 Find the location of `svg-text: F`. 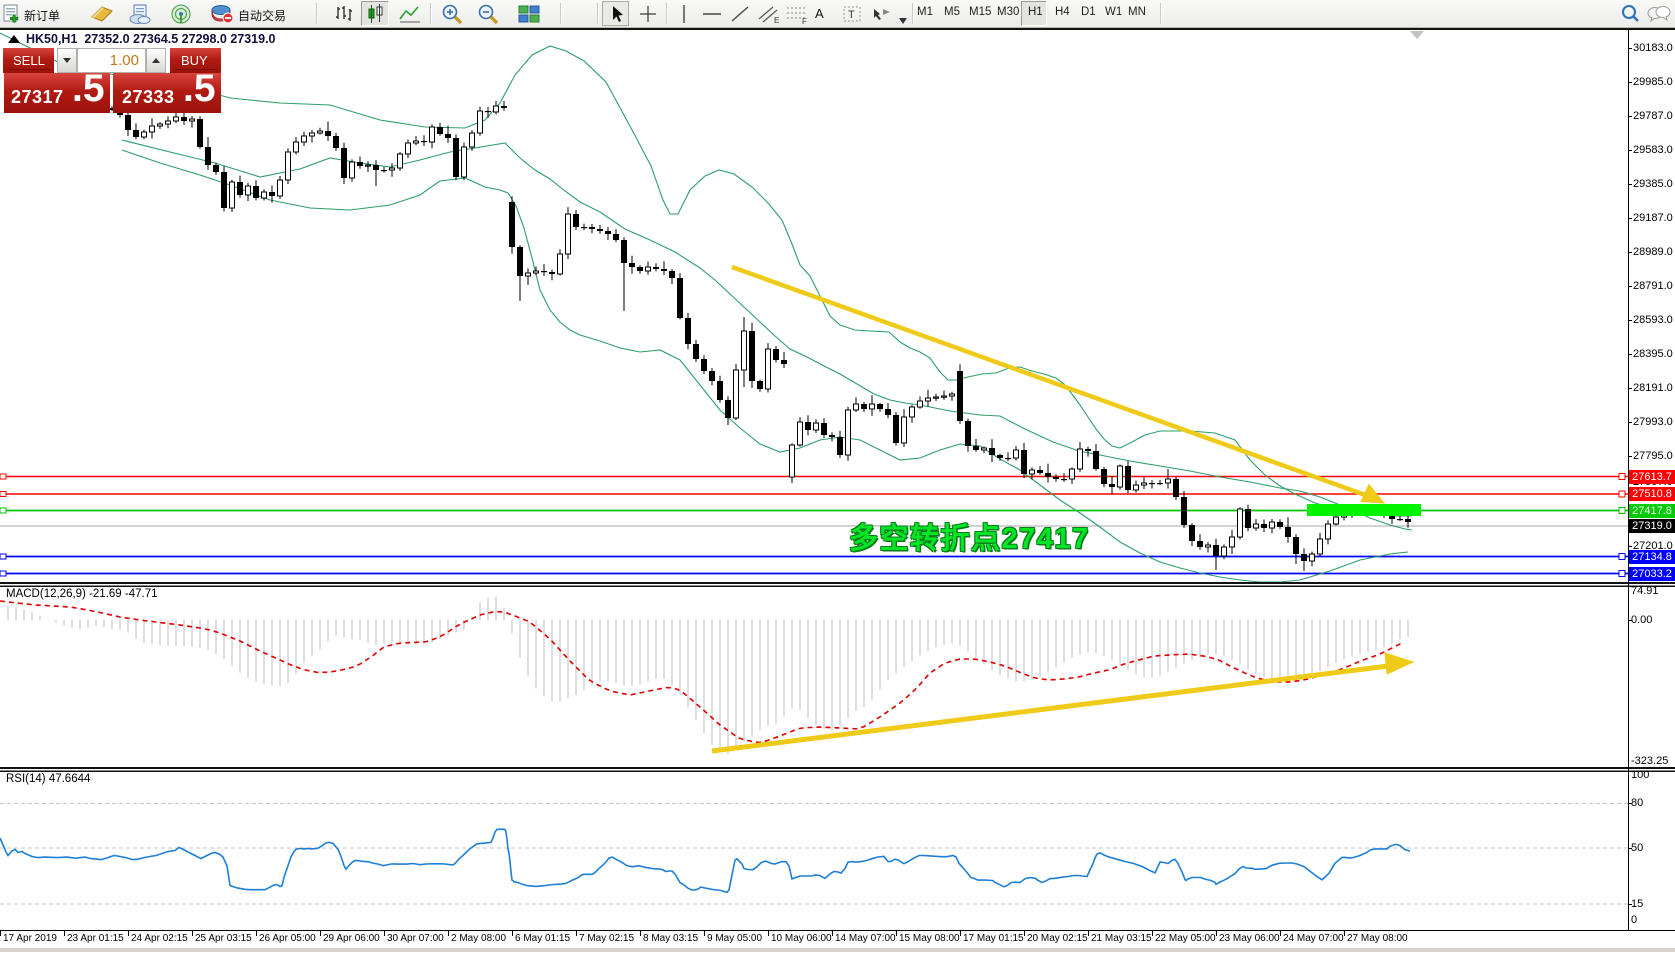

svg-text: F is located at coordinates (804, 21).